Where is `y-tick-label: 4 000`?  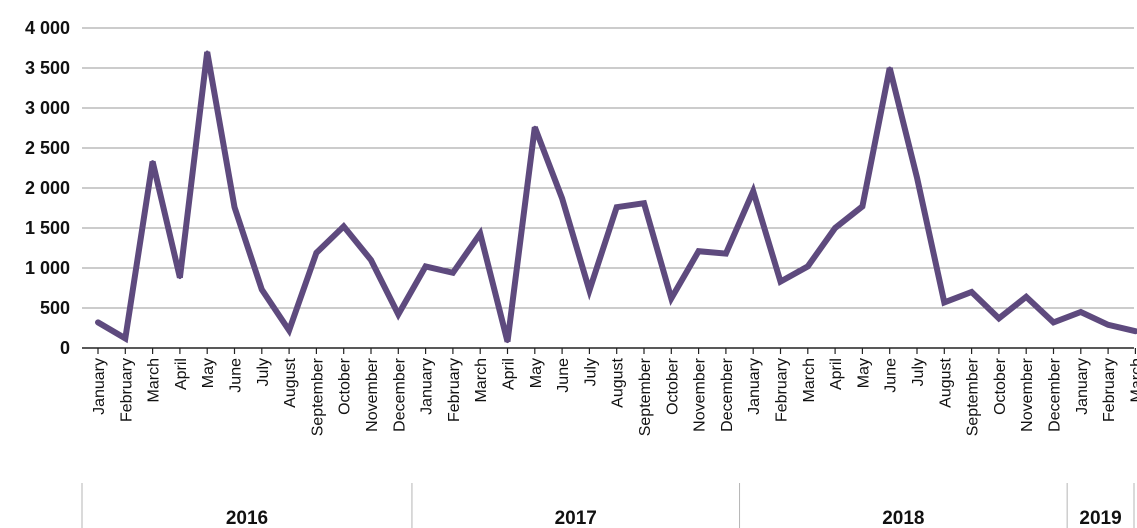 y-tick-label: 4 000 is located at coordinates (47, 28).